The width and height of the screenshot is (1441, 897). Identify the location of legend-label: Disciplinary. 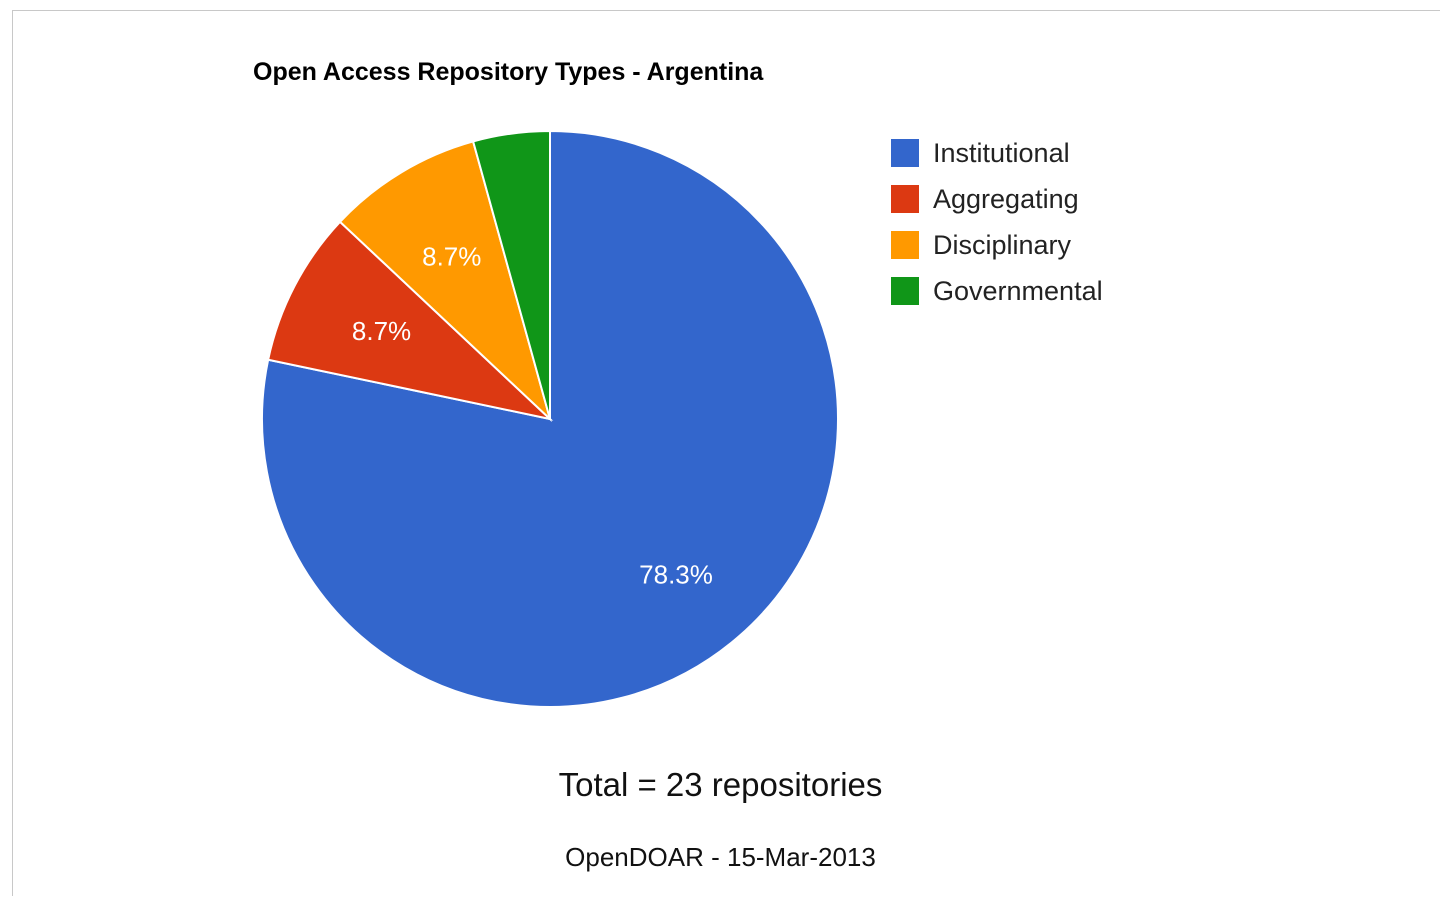
(1002, 244).